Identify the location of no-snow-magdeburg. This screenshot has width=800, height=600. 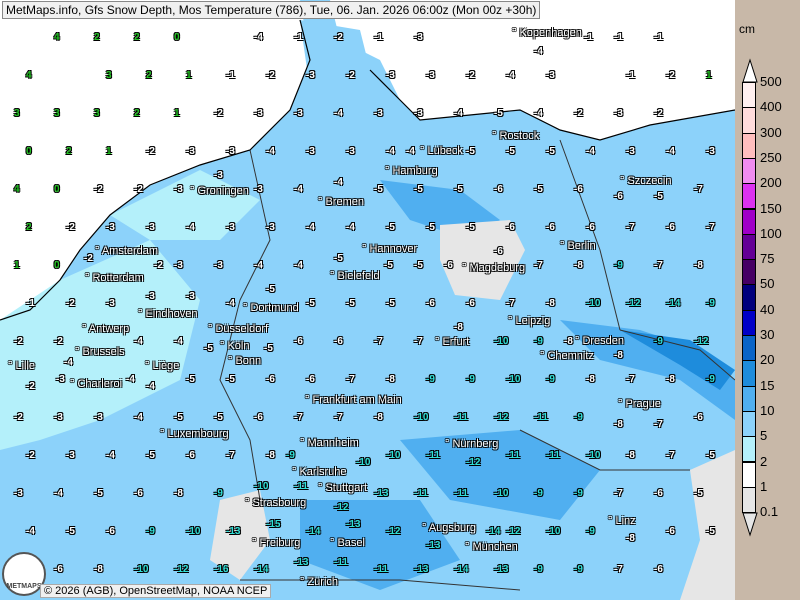
(482, 260).